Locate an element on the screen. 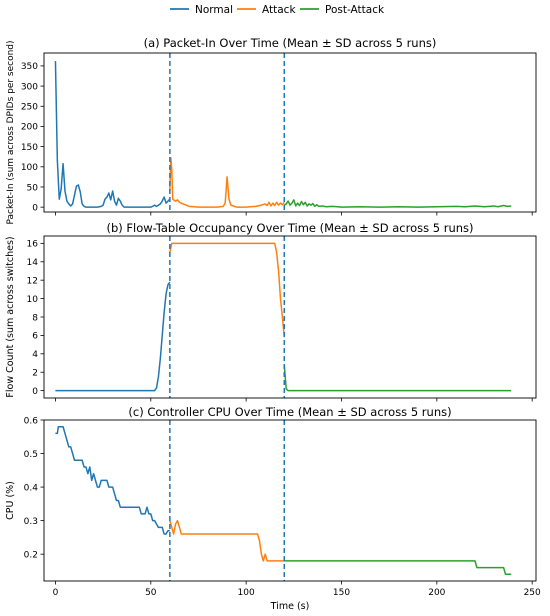 The height and width of the screenshot is (616, 550). y-tick-label: 250 is located at coordinates (29, 108).